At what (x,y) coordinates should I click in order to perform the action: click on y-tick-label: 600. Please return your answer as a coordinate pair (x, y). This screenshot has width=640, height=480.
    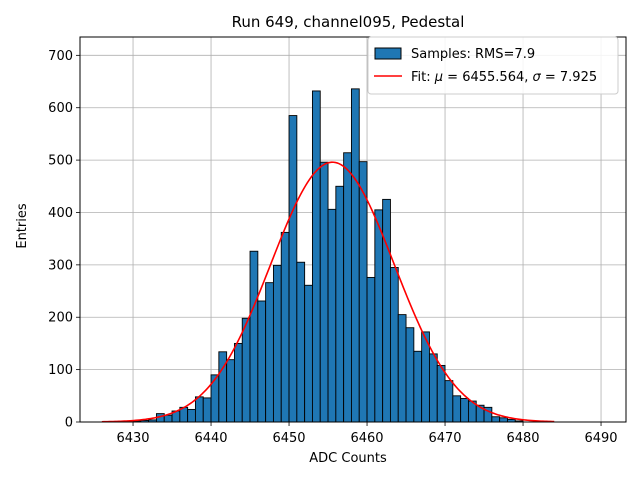
    Looking at the image, I should click on (60, 108).